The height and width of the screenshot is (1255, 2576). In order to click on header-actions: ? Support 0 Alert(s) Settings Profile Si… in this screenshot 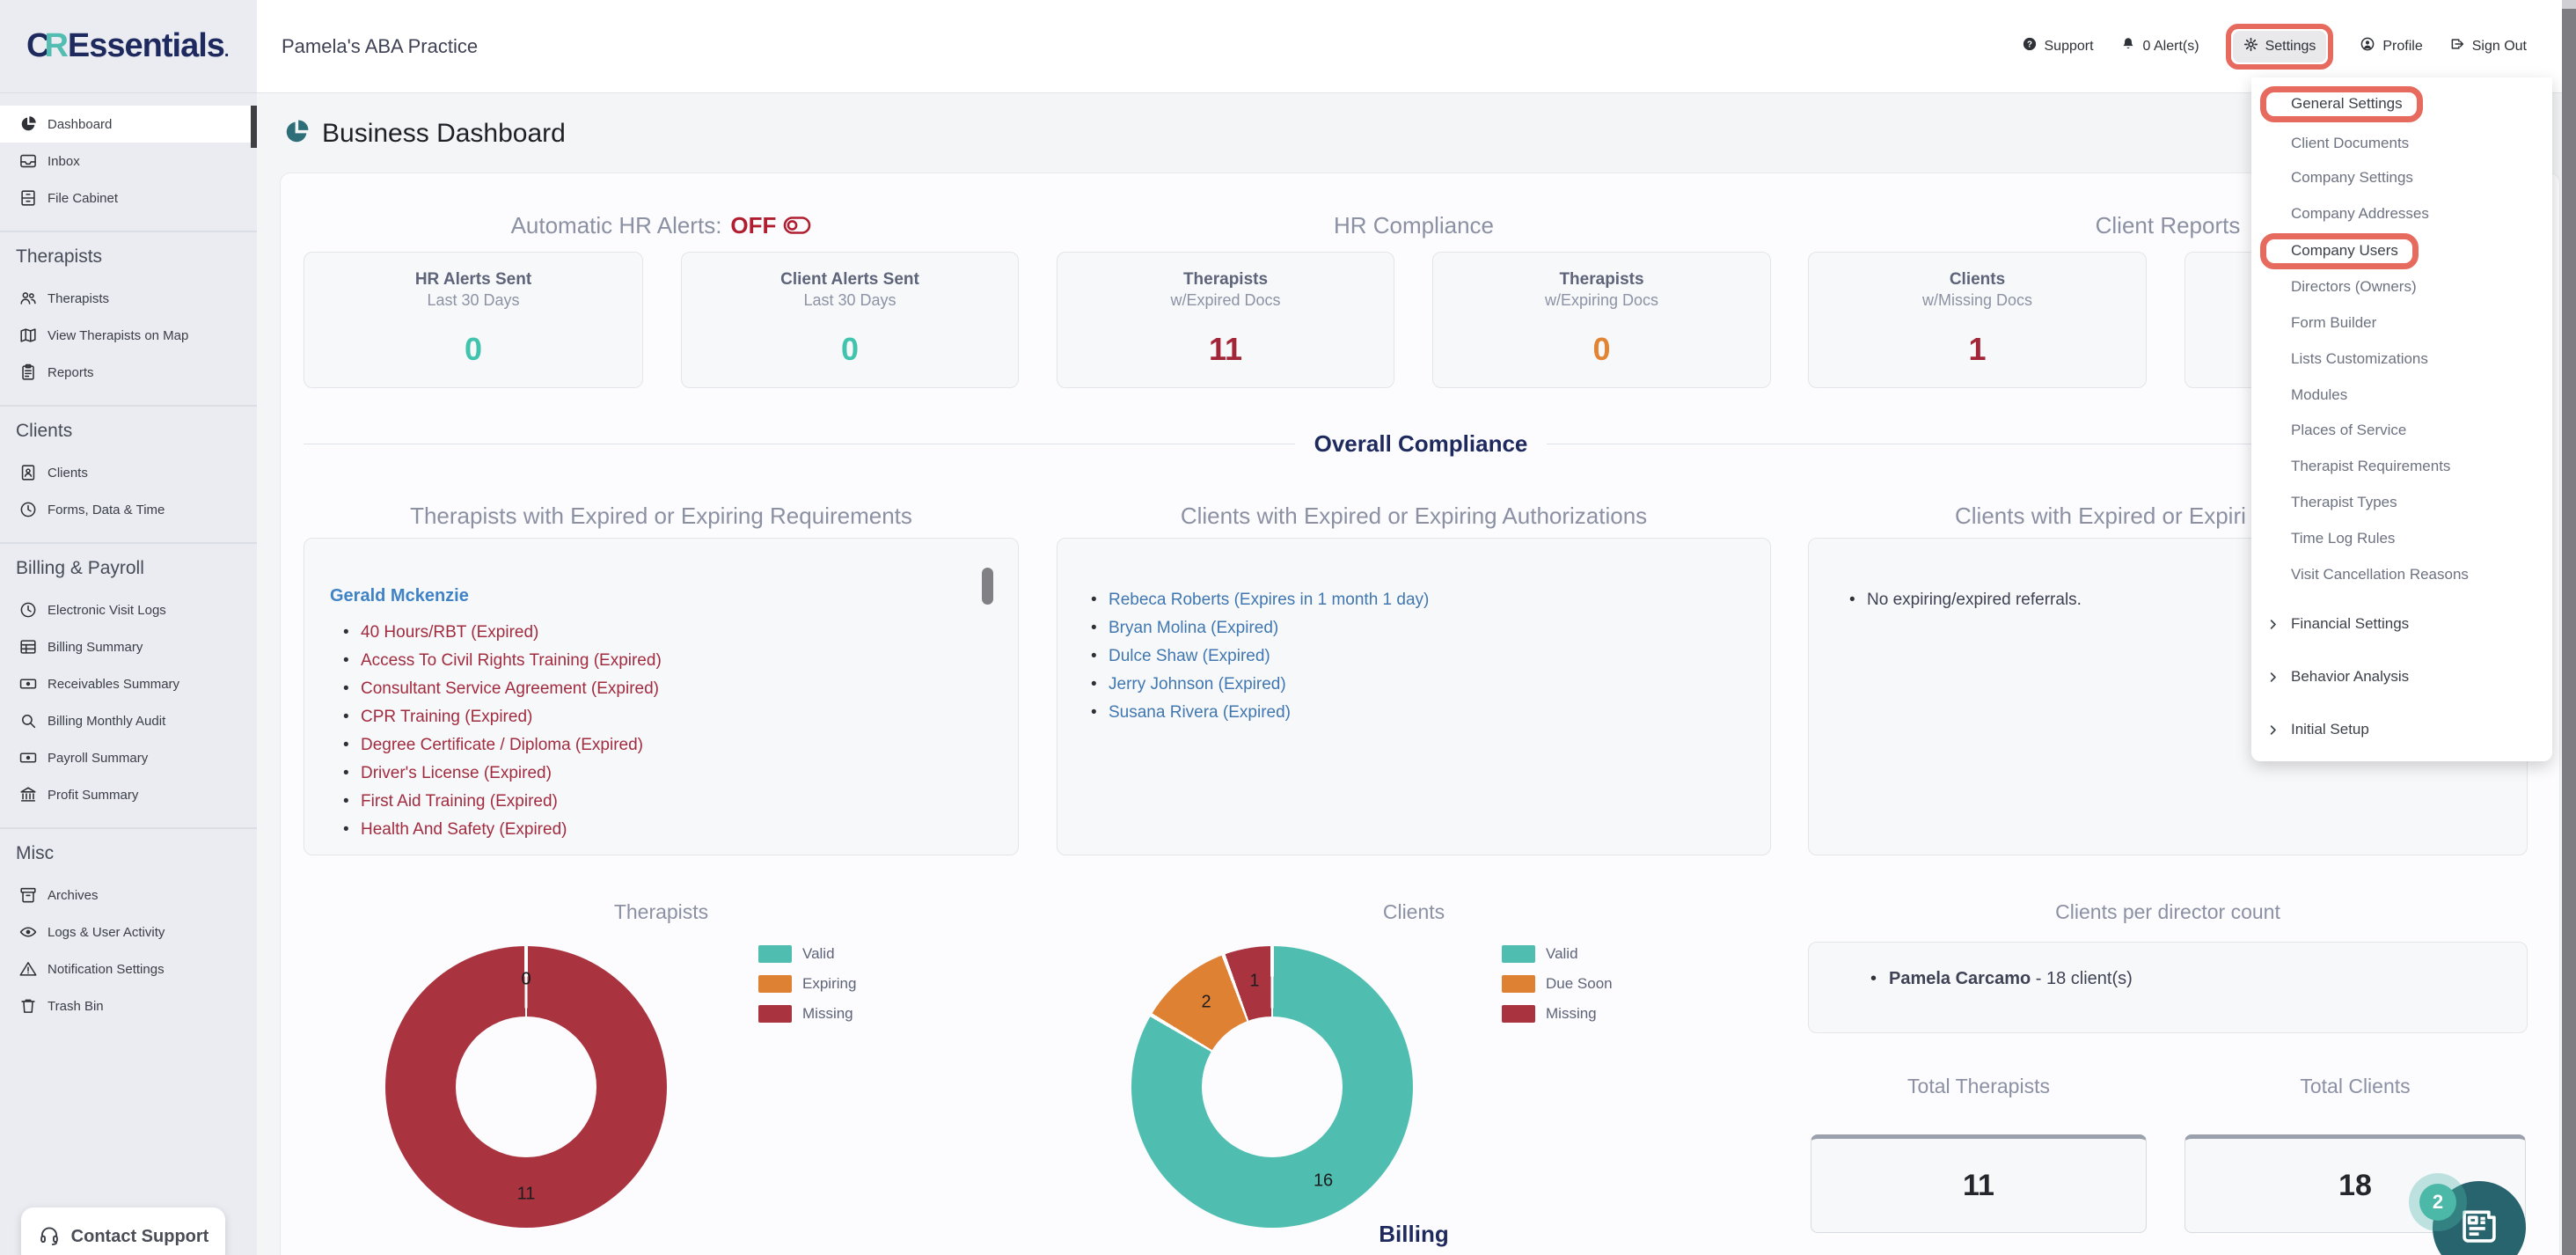, I will do `click(2292, 46)`.